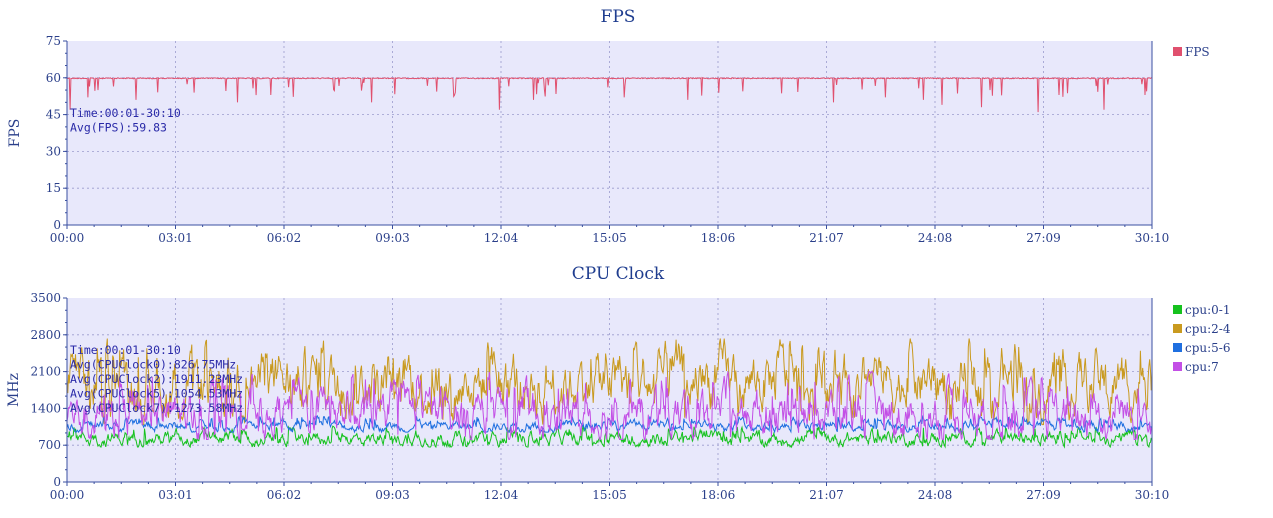  I want to click on cpu-y-tick-label: 3500, so click(45, 298).